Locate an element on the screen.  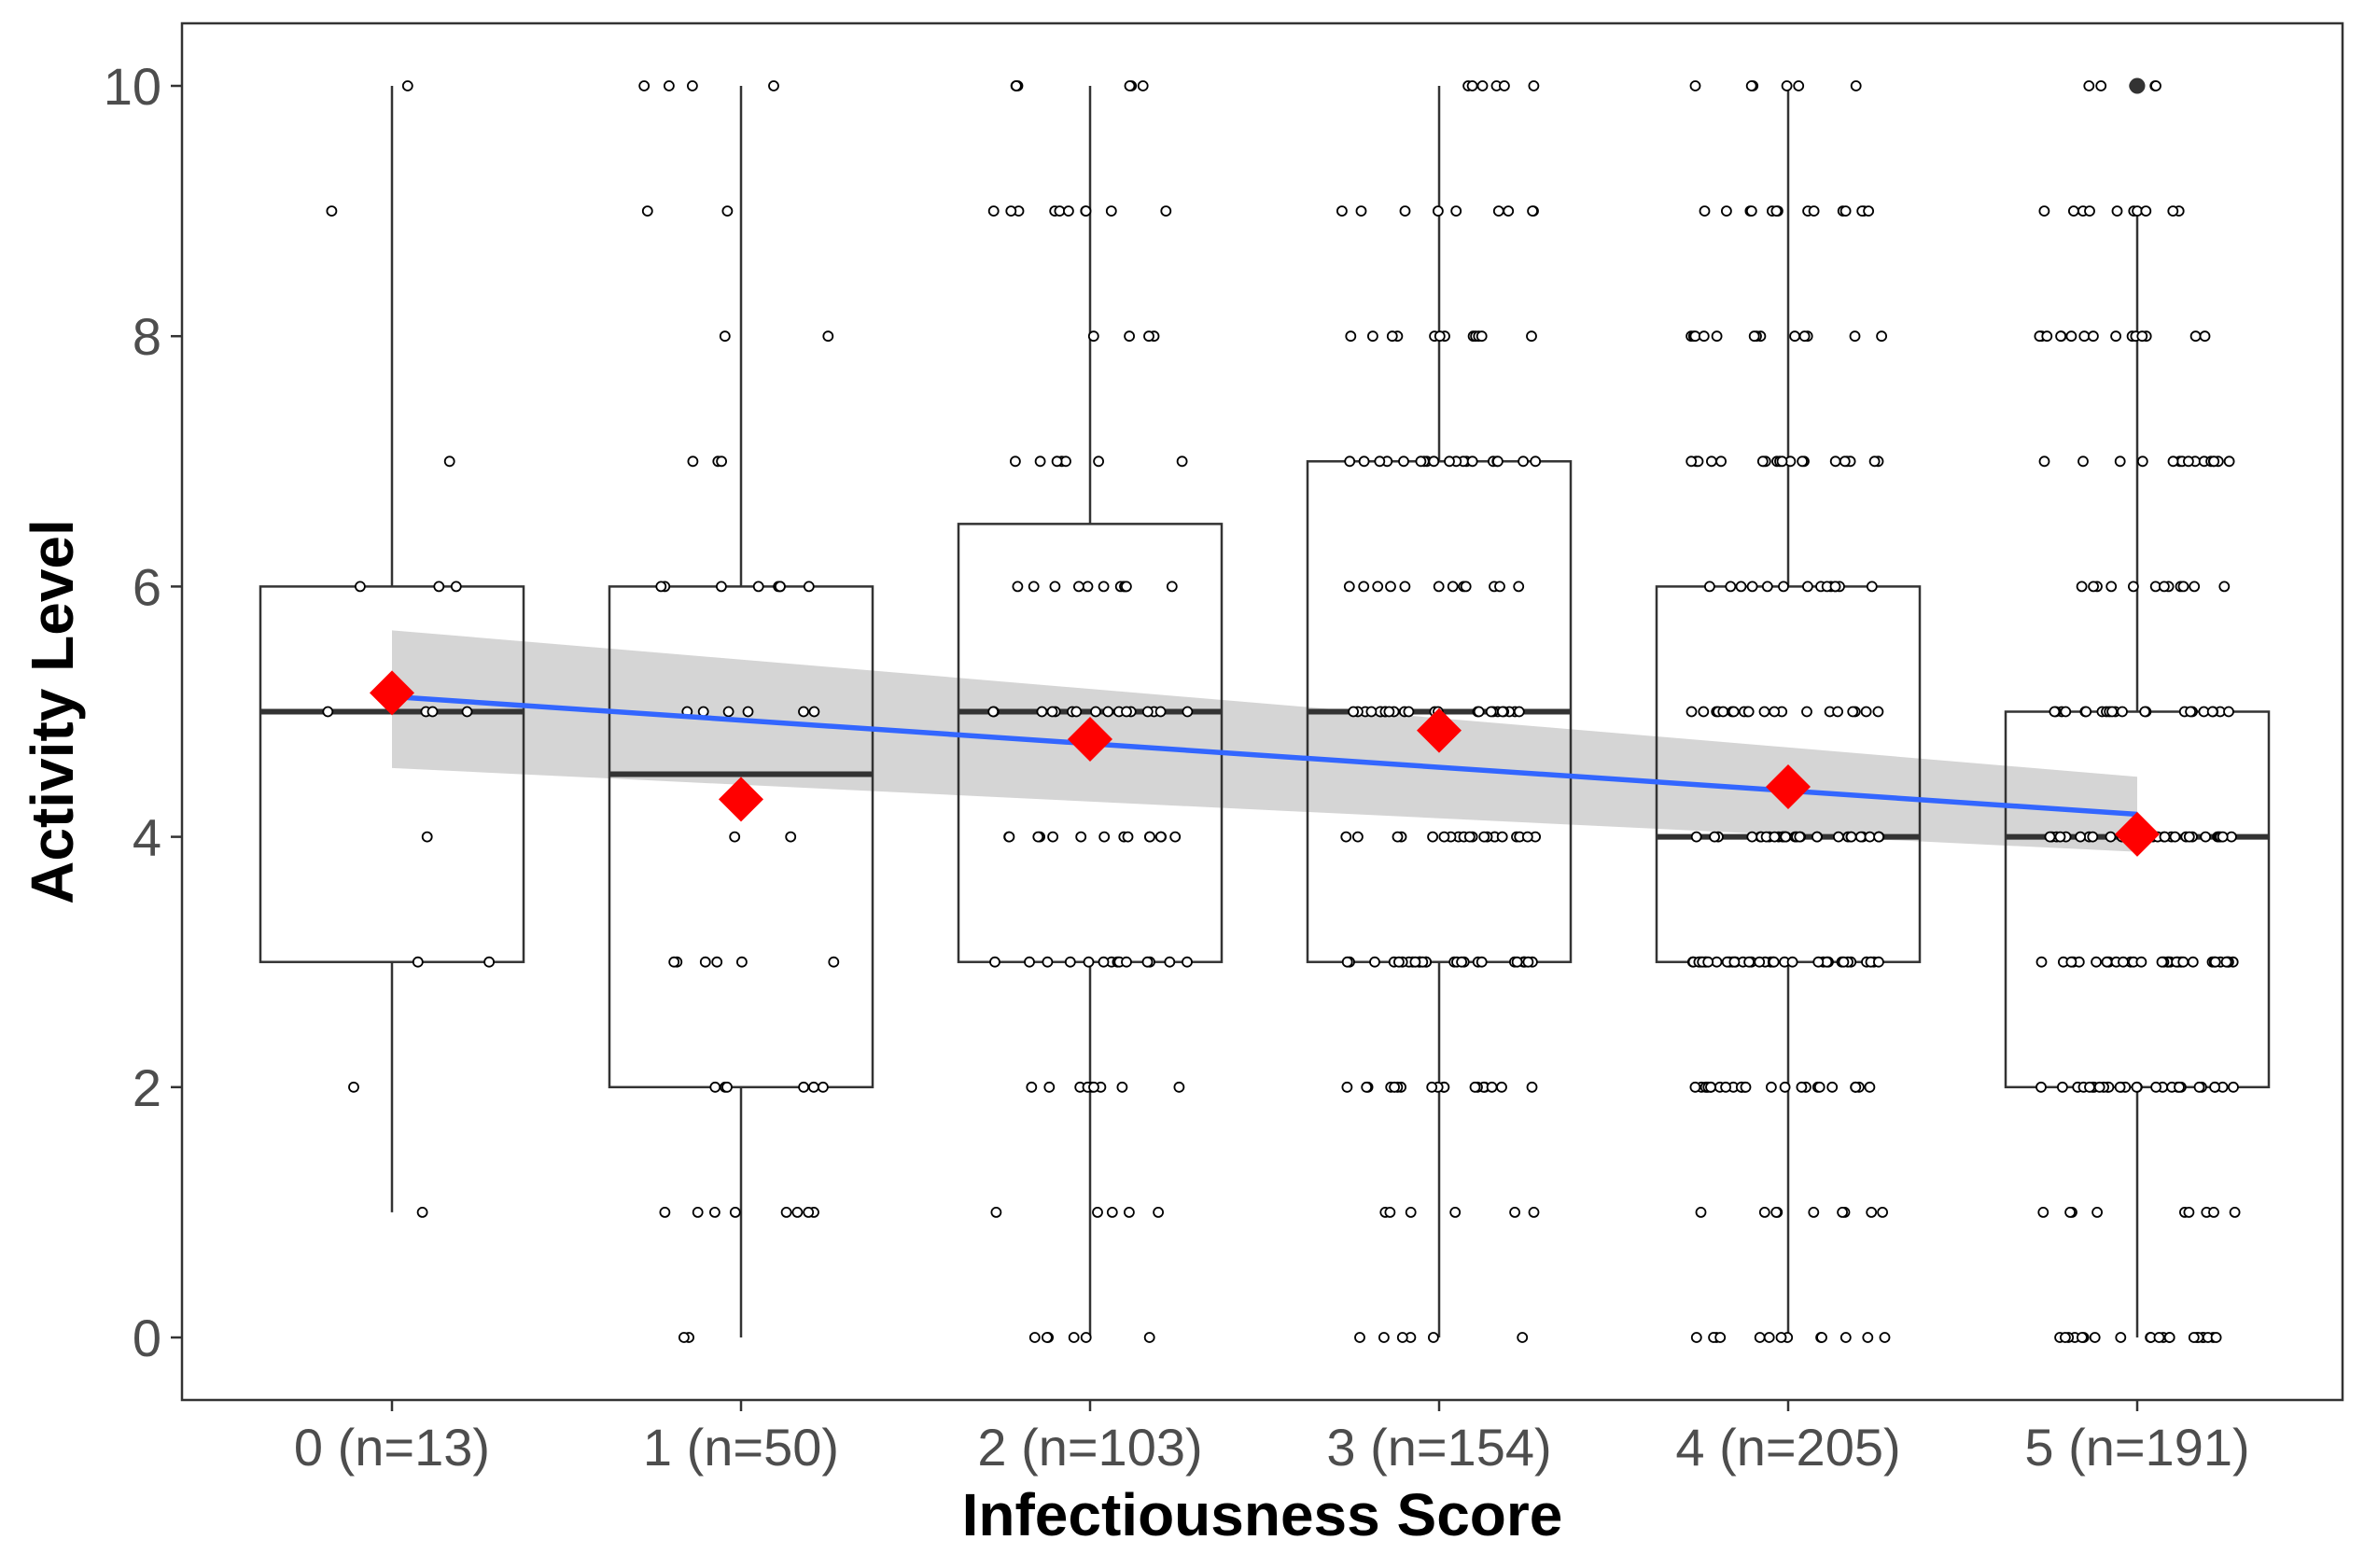
y-tick-label: 0 is located at coordinates (147, 1338).